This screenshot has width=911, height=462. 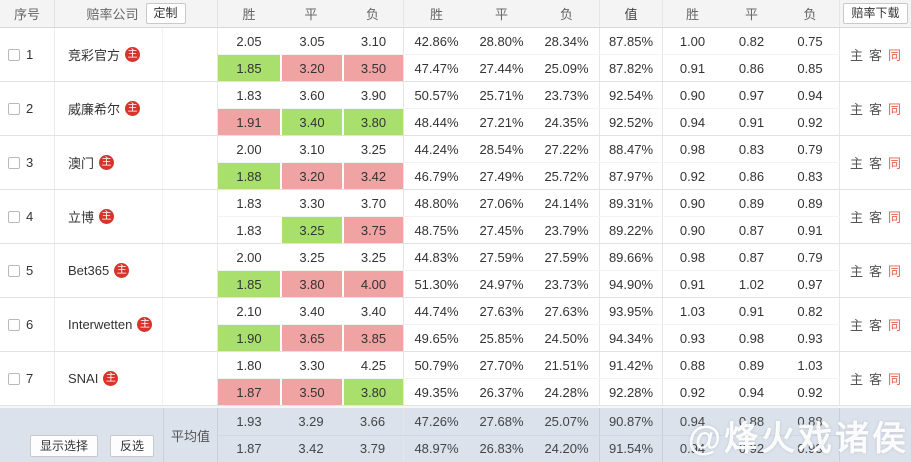 What do you see at coordinates (567, 365) in the screenshot?
I see `prob-cell: 21.51%` at bounding box center [567, 365].